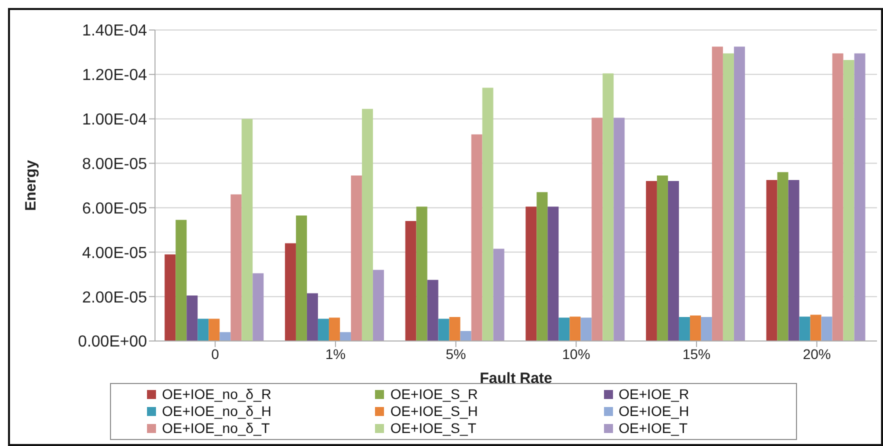 The height and width of the screenshot is (446, 883). Describe the element at coordinates (576, 354) in the screenshot. I see `x-tick-label: 10%` at that location.